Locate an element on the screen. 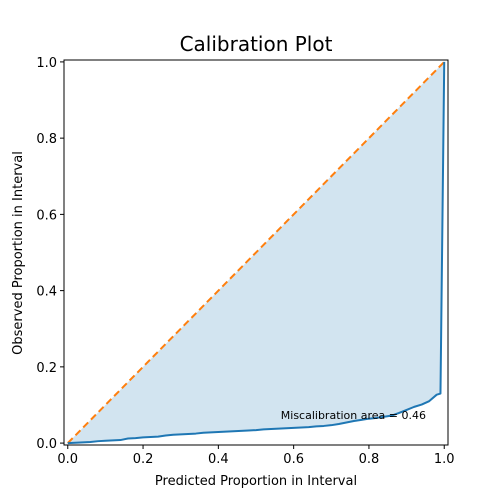  x-tick-label: 1.0 is located at coordinates (444, 459).